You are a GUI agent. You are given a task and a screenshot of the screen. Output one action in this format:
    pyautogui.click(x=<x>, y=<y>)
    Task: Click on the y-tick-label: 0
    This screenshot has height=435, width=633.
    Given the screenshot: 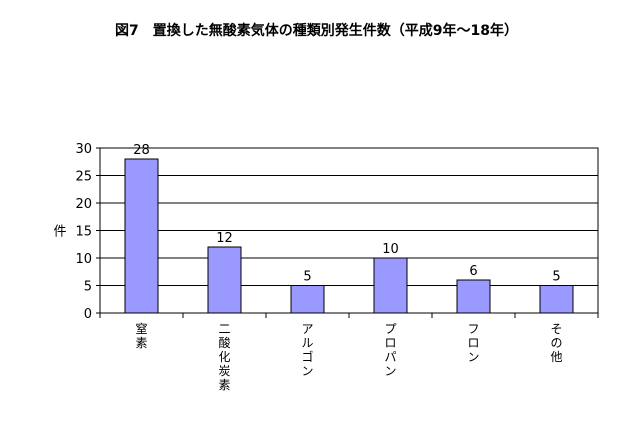 What is the action you would take?
    pyautogui.click(x=88, y=314)
    